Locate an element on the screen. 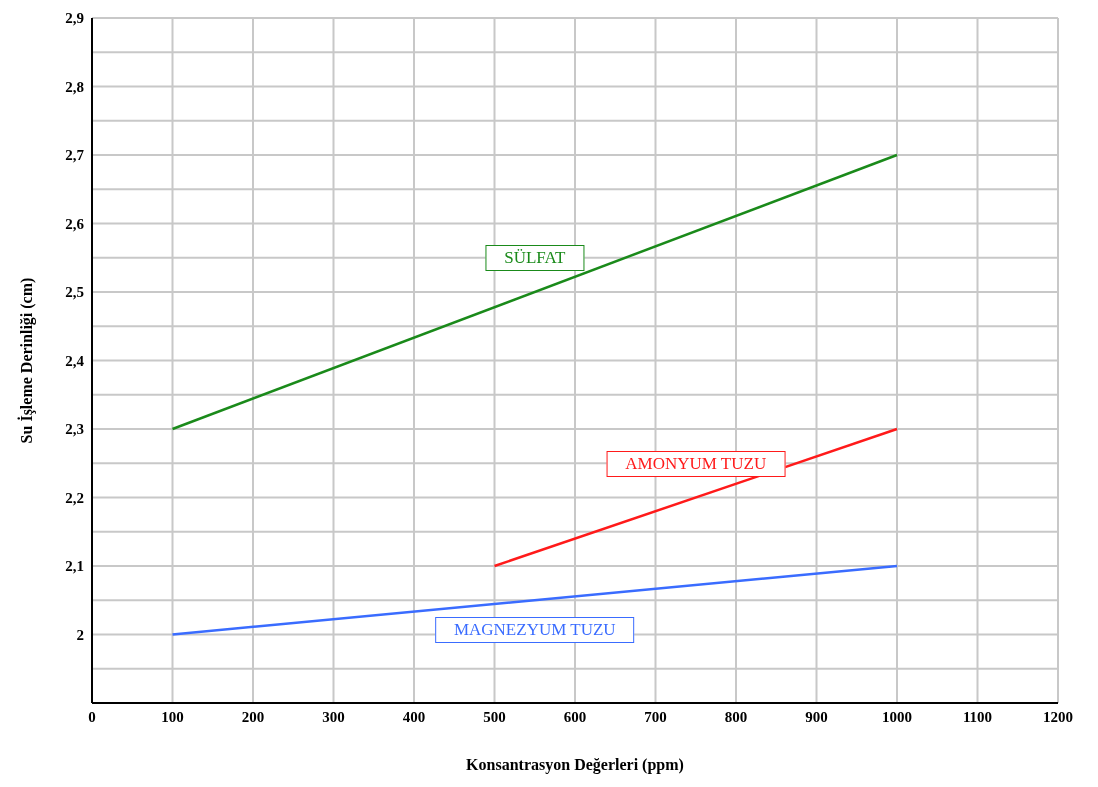 The width and height of the screenshot is (1098, 787). y-tick-label: 2,5 is located at coordinates (74, 292).